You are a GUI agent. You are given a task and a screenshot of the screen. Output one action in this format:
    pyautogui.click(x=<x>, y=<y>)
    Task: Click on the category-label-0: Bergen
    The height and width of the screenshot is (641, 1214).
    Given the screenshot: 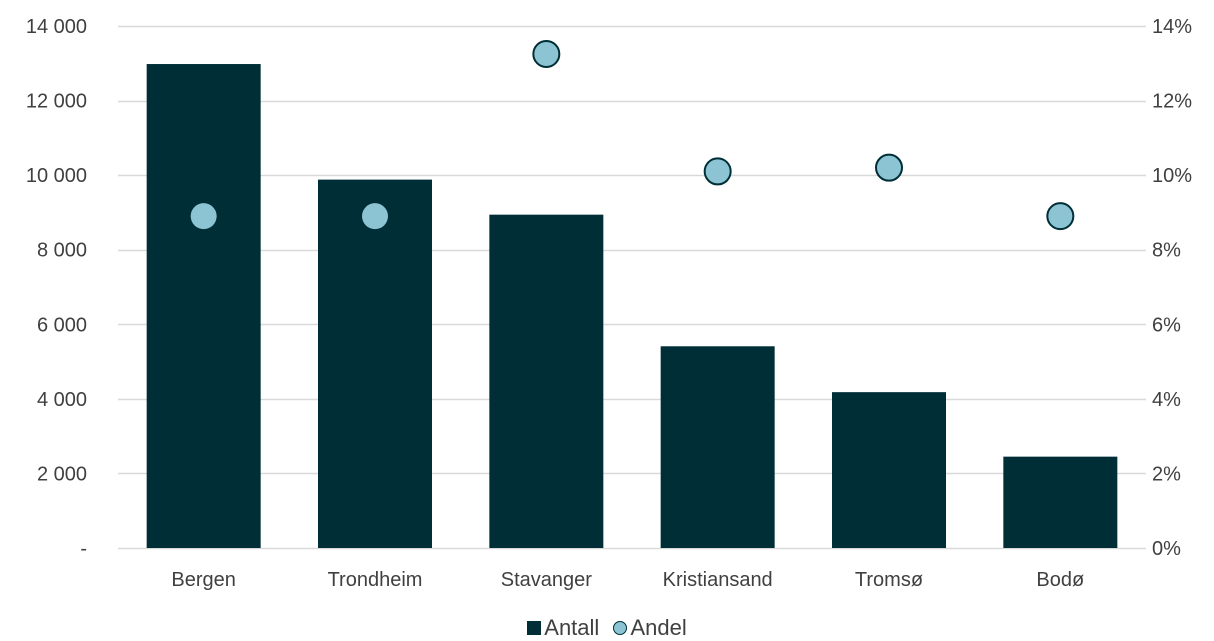 What is the action you would take?
    pyautogui.click(x=203, y=580)
    